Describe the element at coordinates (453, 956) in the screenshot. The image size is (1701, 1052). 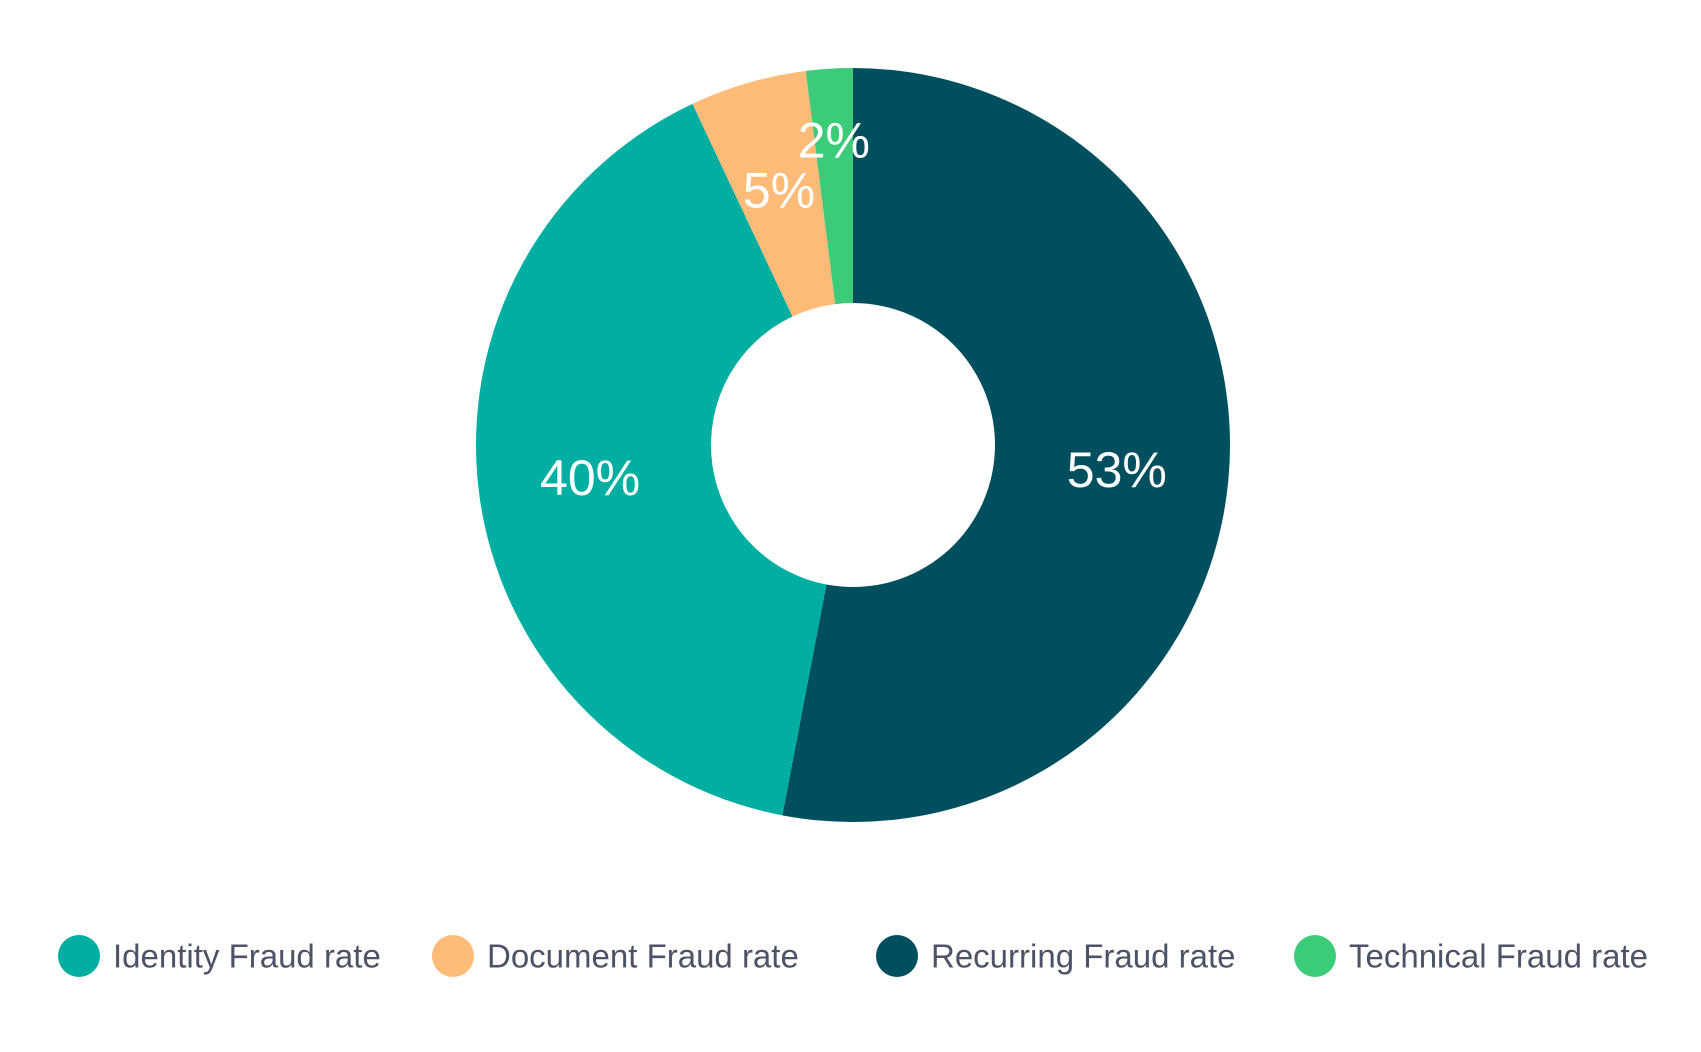
I see `legend-swatch-document-fraud-rate` at that location.